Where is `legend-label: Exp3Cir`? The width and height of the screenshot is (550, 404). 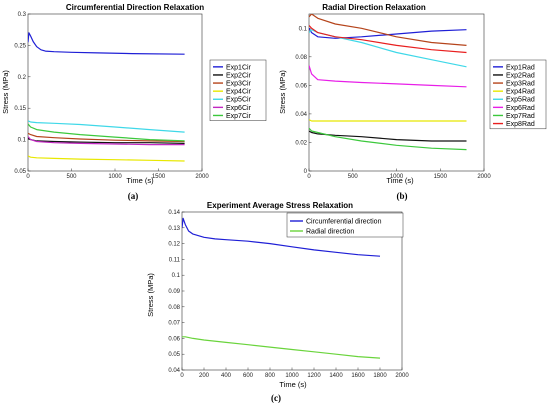
legend-label: Exp3Cir is located at coordinates (239, 83).